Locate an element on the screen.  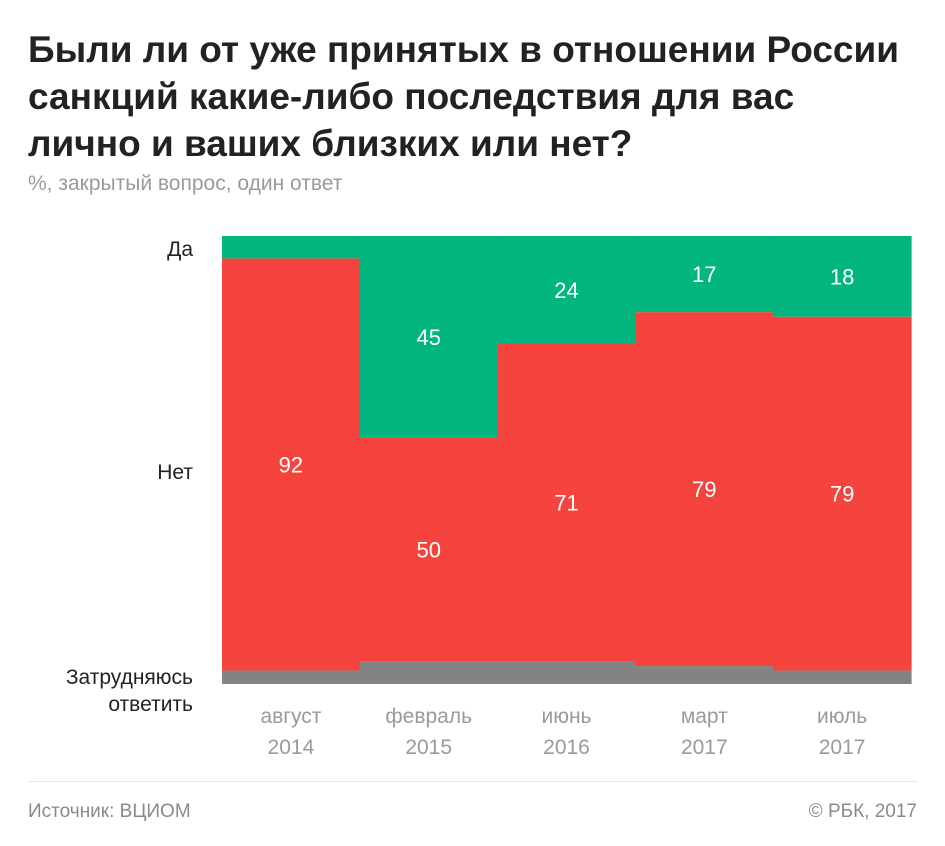
x-tick-label: 2016 is located at coordinates (566, 747).